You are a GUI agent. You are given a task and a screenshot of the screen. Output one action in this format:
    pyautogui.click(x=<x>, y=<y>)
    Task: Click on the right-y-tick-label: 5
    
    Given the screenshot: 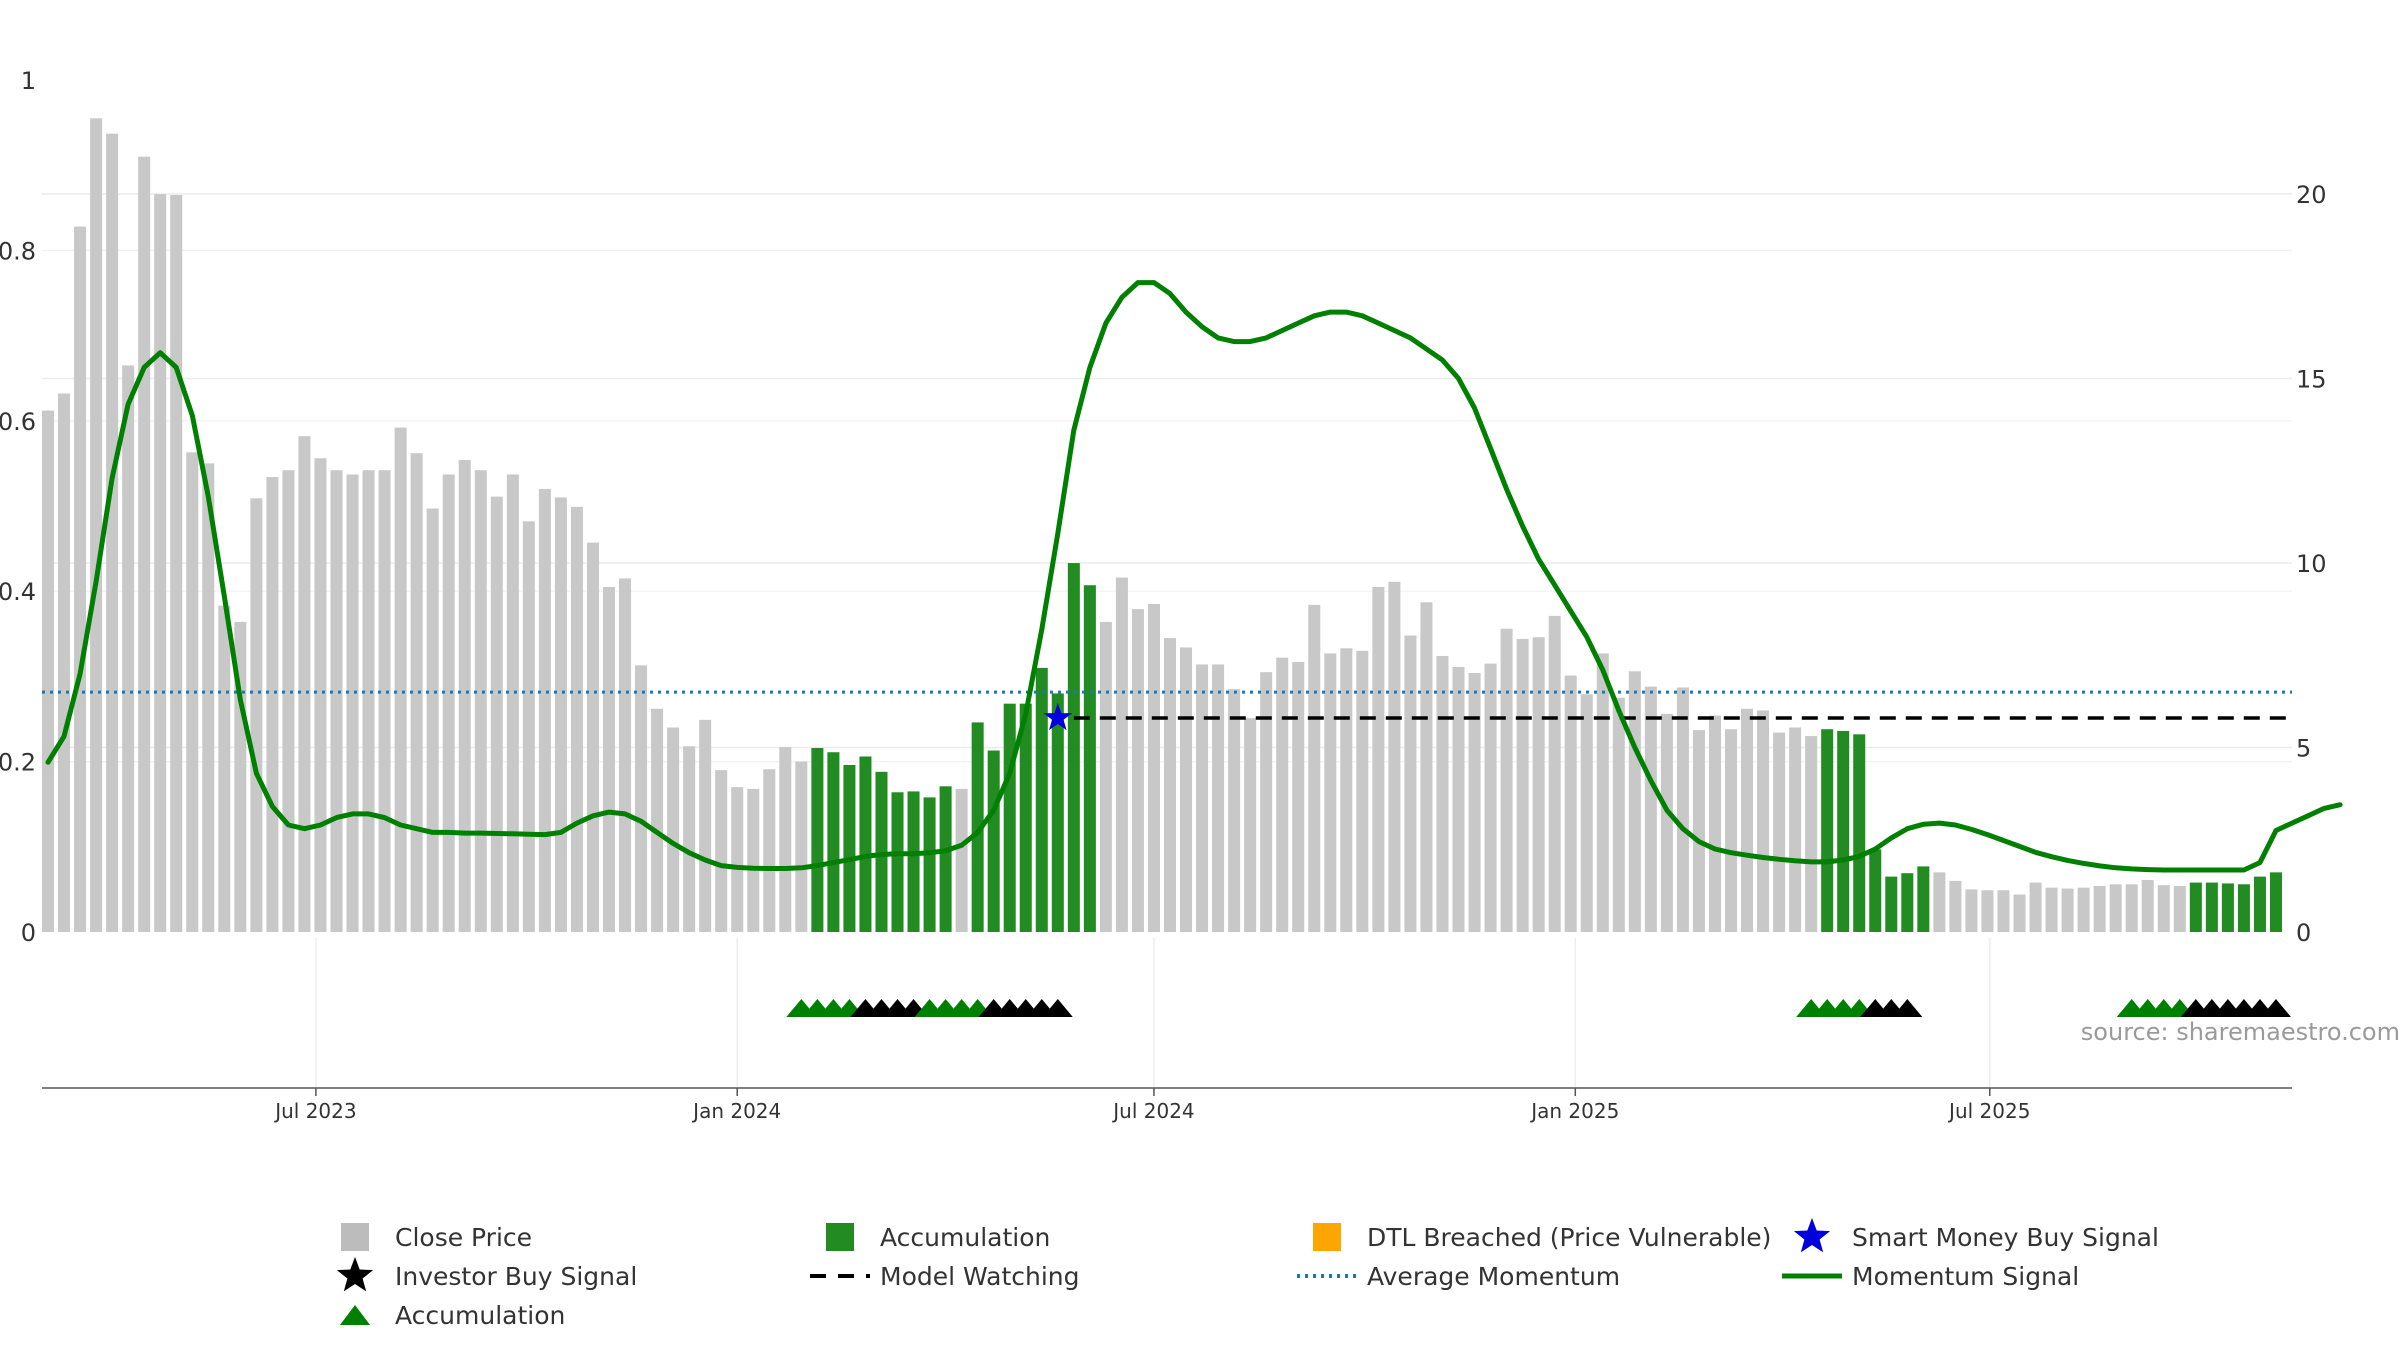 What is the action you would take?
    pyautogui.click(x=2303, y=749)
    